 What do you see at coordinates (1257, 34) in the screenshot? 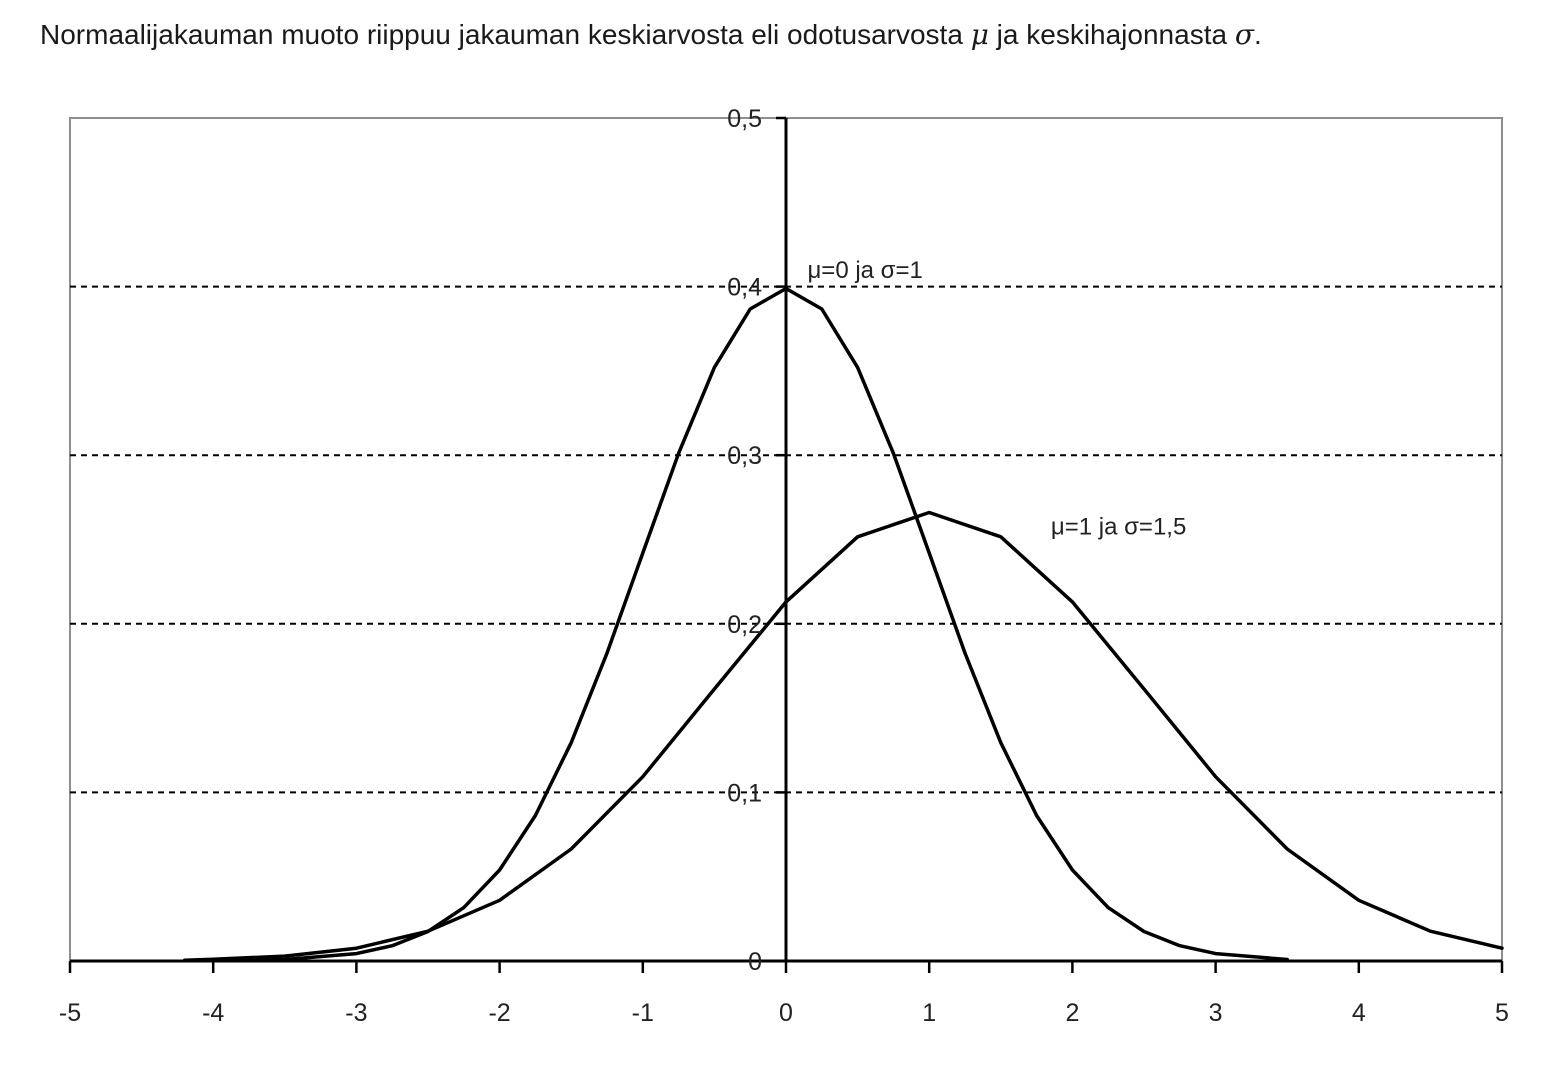
I see `intro-text-part-3: .` at bounding box center [1257, 34].